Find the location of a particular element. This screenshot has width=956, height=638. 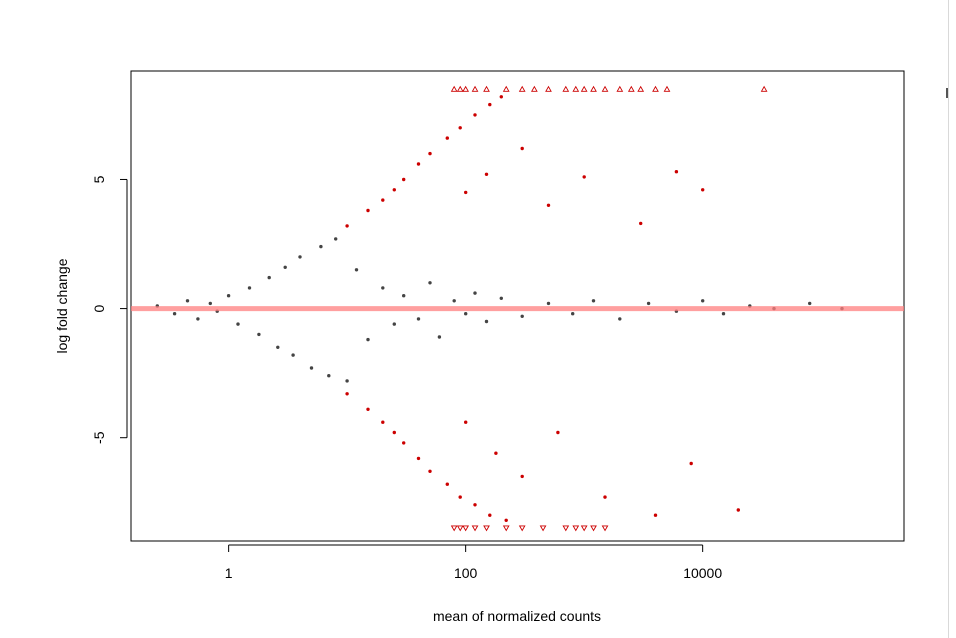

y-tick-label: 5 is located at coordinates (99, 179).